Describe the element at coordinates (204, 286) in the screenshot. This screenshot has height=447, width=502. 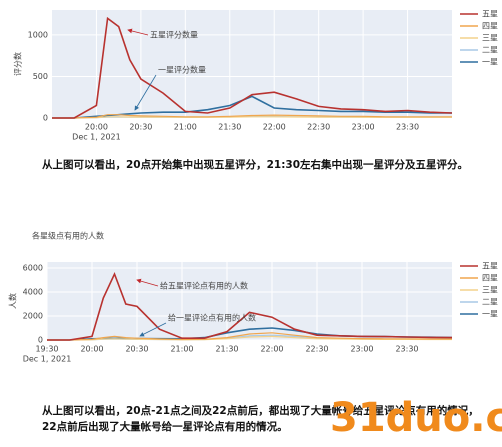
I see `annotation: 给五星评论点有用的人数` at that location.